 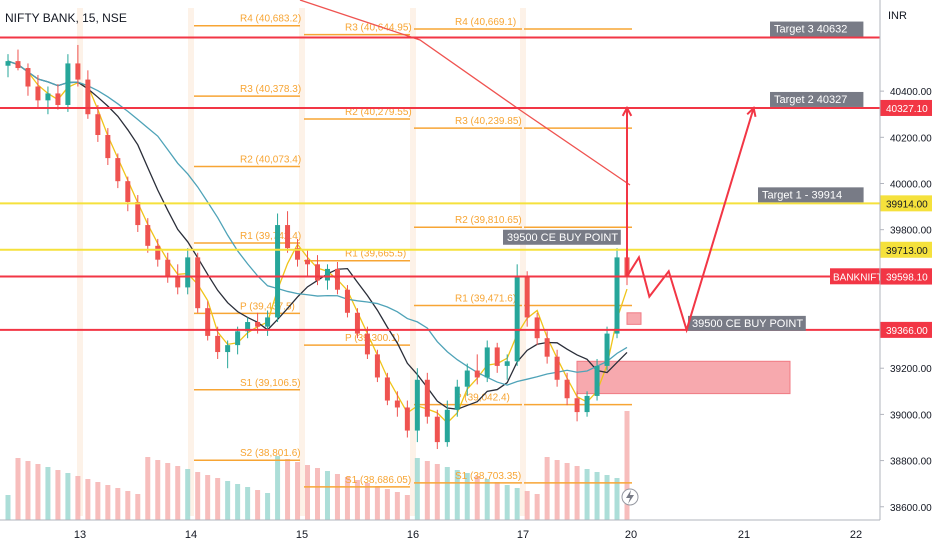 I want to click on pivot-label-0-5: S1 (39,106.5), so click(x=270, y=383).